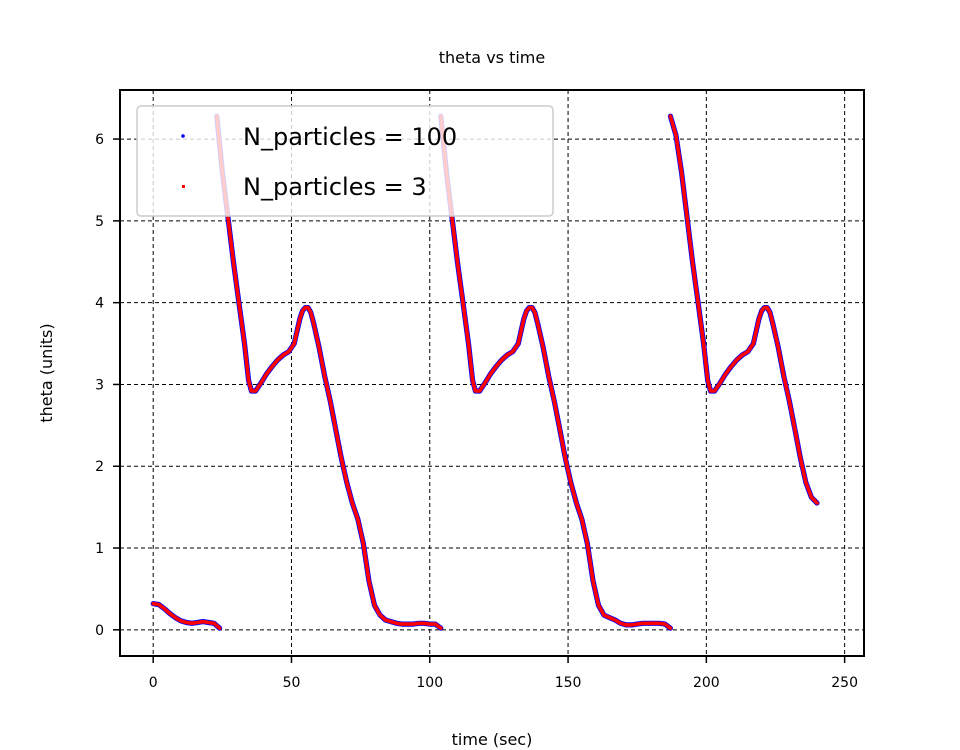 Image resolution: width=960 pixels, height=750 pixels. What do you see at coordinates (492, 57) in the screenshot?
I see `chart-title: theta vs time` at bounding box center [492, 57].